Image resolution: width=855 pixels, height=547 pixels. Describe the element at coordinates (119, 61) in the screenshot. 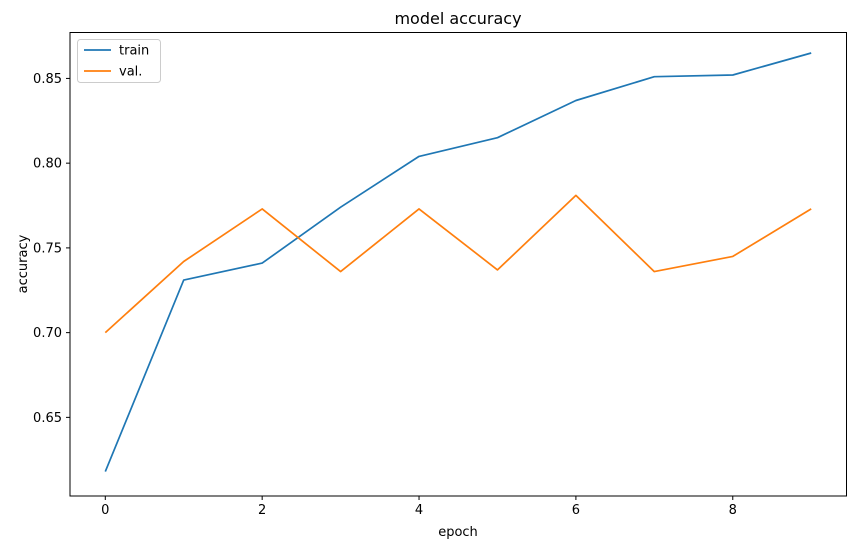

I see `legend: train val.` at that location.